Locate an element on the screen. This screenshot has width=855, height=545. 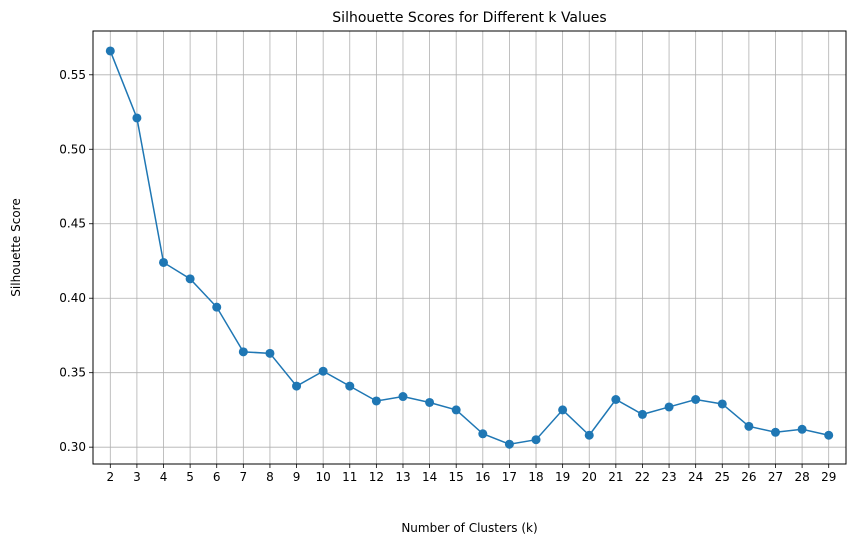
x-tick-label: 22 is located at coordinates (642, 477).